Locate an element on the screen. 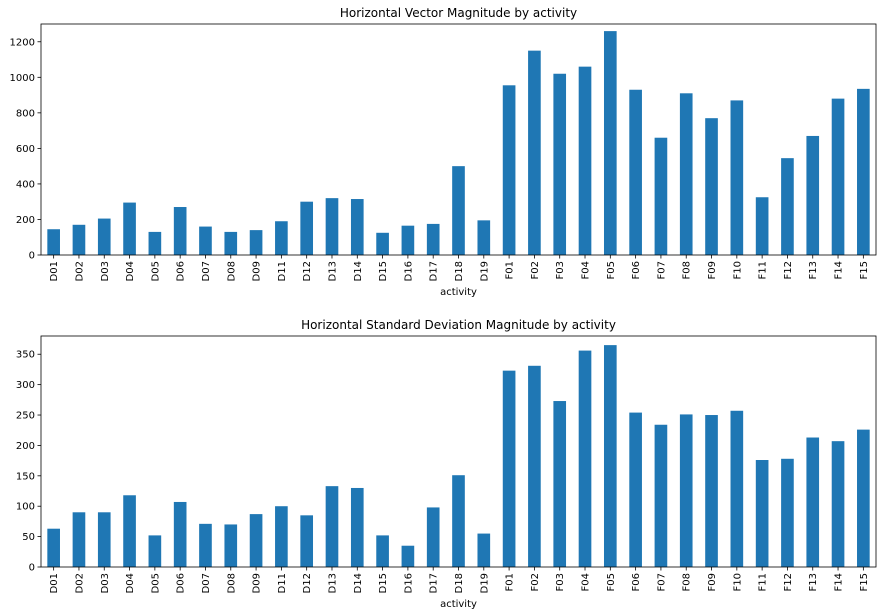  x-tick-label-F14: F14 is located at coordinates (839, 582).